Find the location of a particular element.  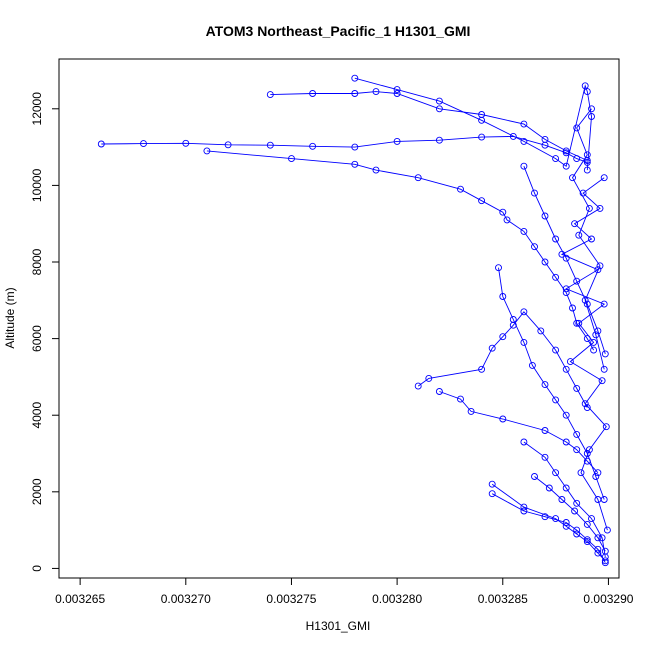

y-tick-label: 4000 is located at coordinates (37, 415).